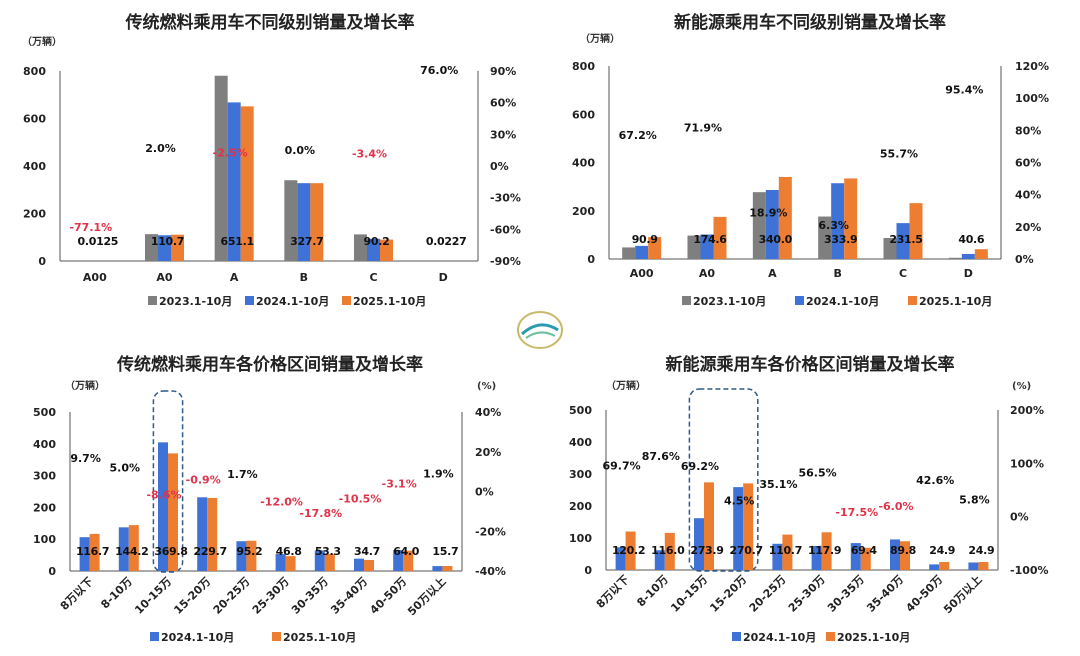  I want to click on x-tick-label: 20-25万, so click(768, 594).